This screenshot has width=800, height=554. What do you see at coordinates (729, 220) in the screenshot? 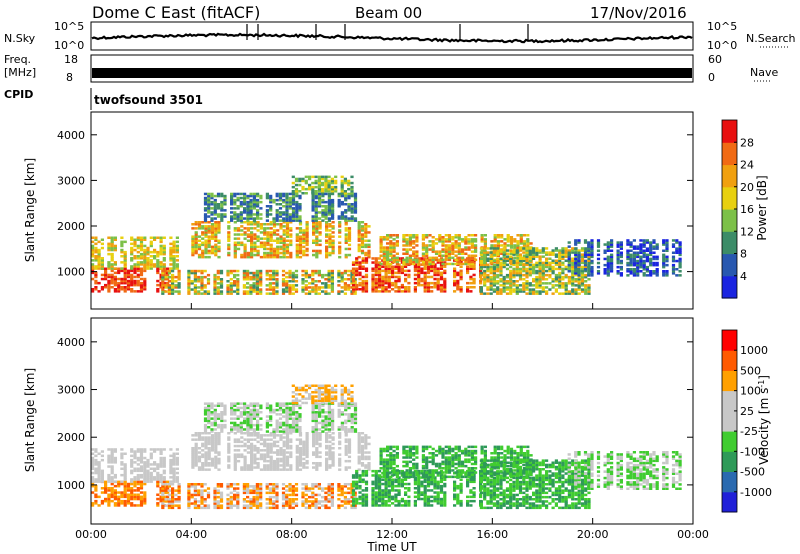
I see `colorbar-swatch` at bounding box center [729, 220].